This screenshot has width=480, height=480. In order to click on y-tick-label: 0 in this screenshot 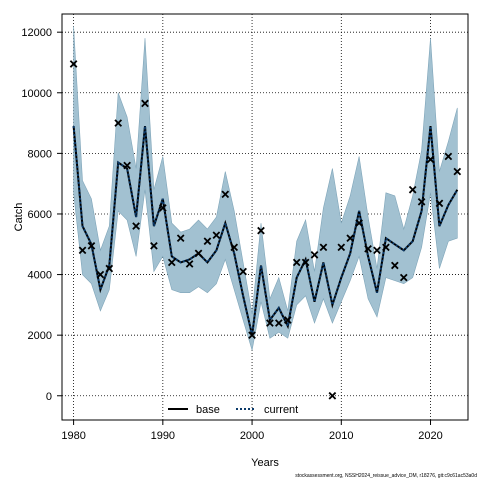, I will do `click(49, 397)`.